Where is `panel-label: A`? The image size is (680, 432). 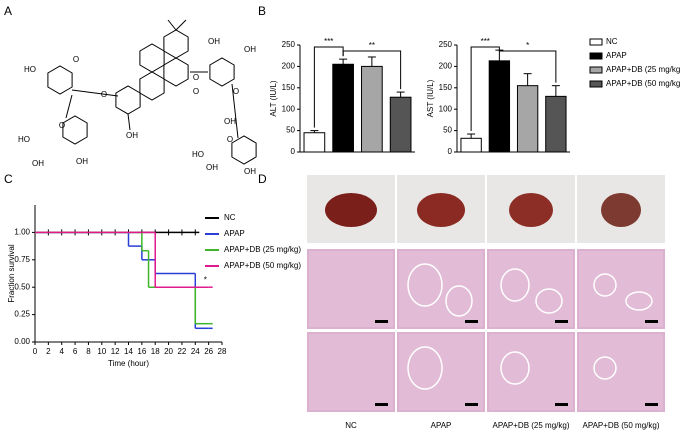
panel-label: A is located at coordinates (8, 11).